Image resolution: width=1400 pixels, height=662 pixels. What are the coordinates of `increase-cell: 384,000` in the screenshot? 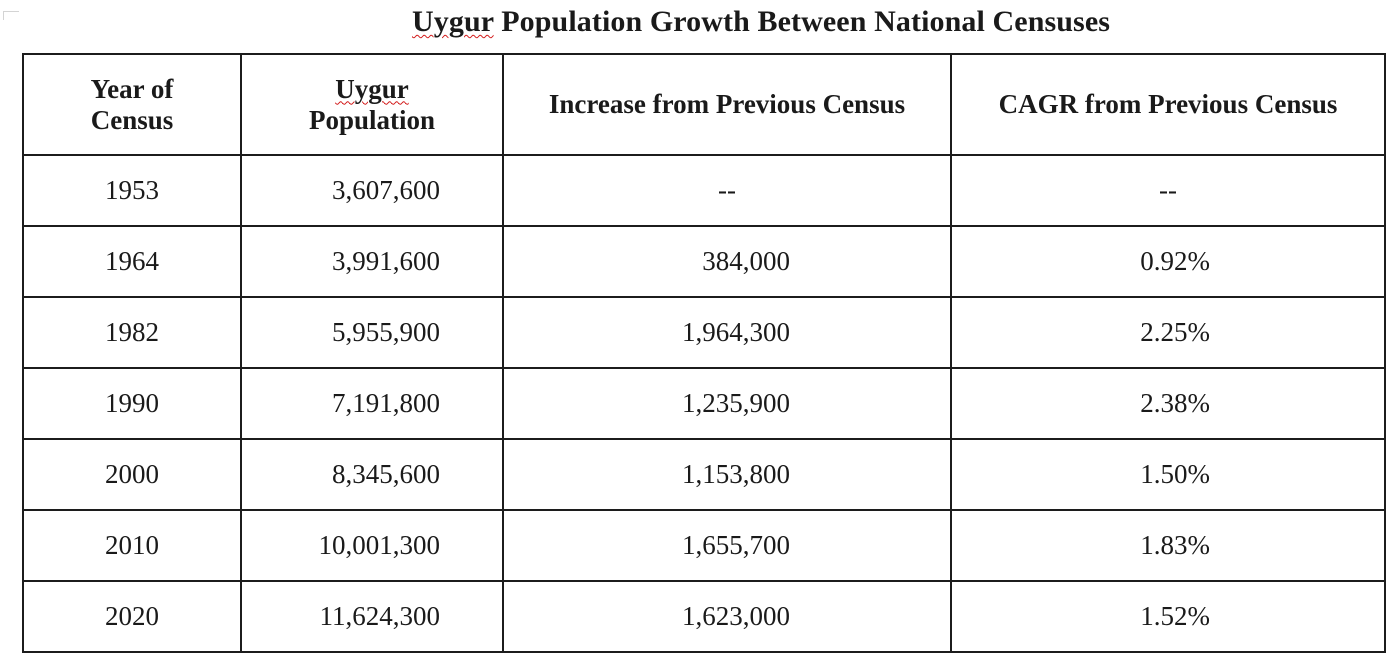 It's located at (727, 261).